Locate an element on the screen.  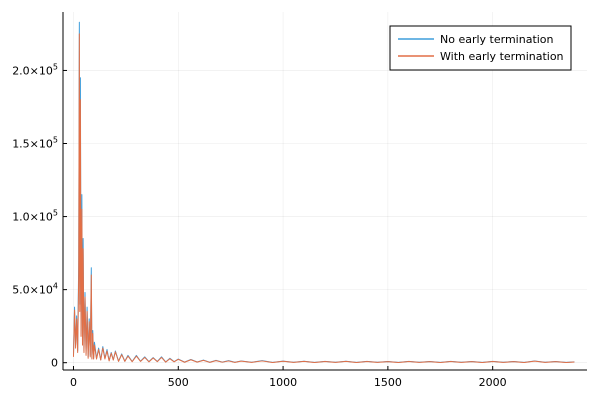
legend-label-1: No early termination is located at coordinates (497, 39).